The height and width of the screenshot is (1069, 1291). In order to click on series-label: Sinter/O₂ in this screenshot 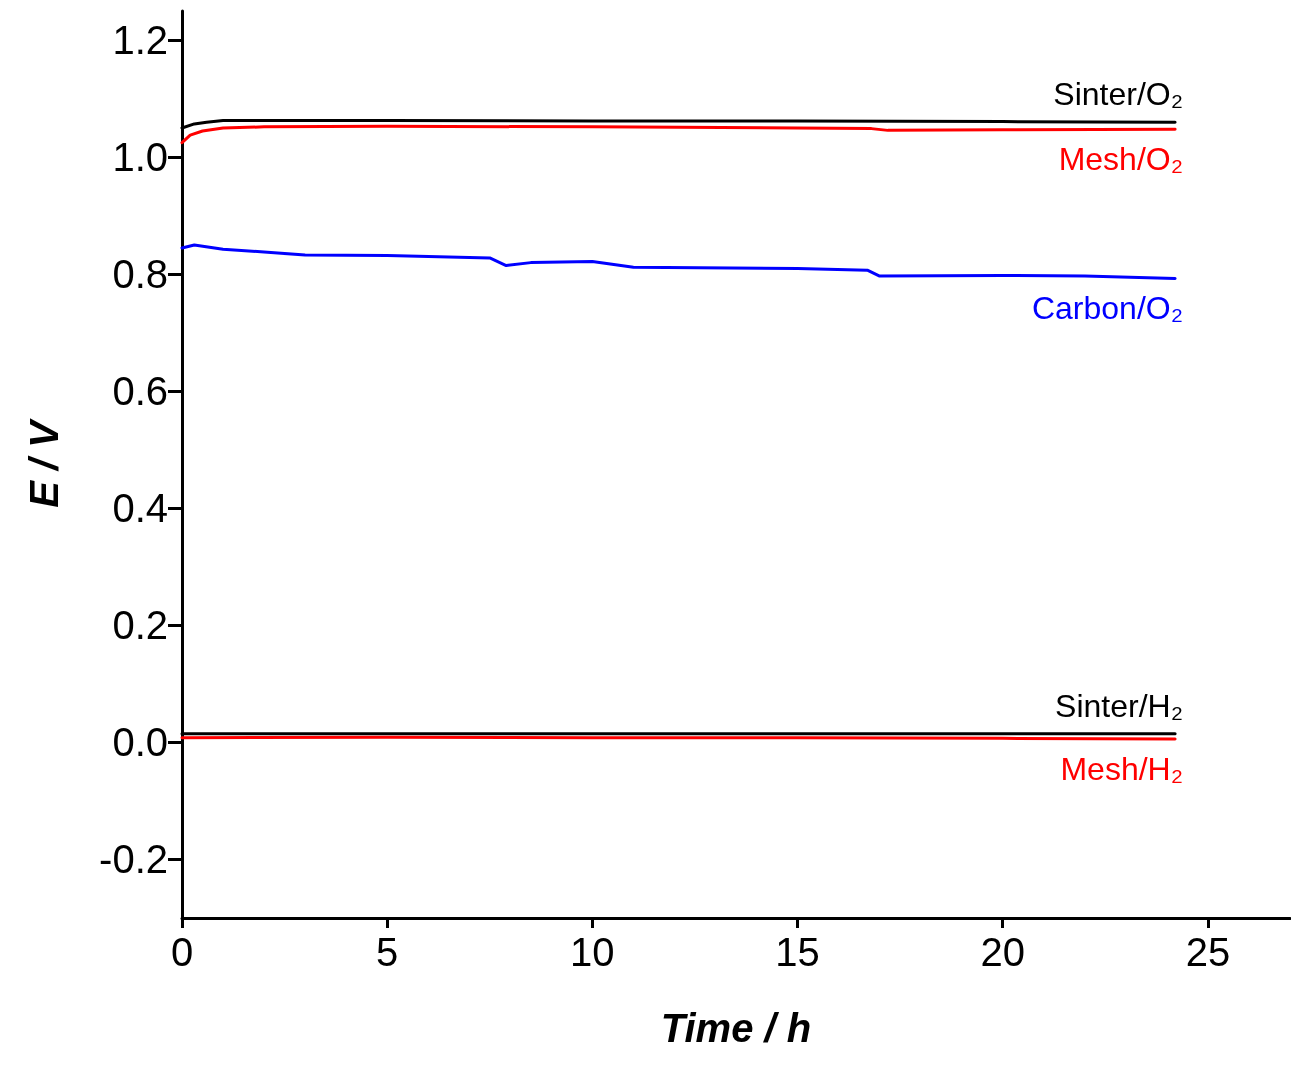, I will do `click(1118, 94)`.